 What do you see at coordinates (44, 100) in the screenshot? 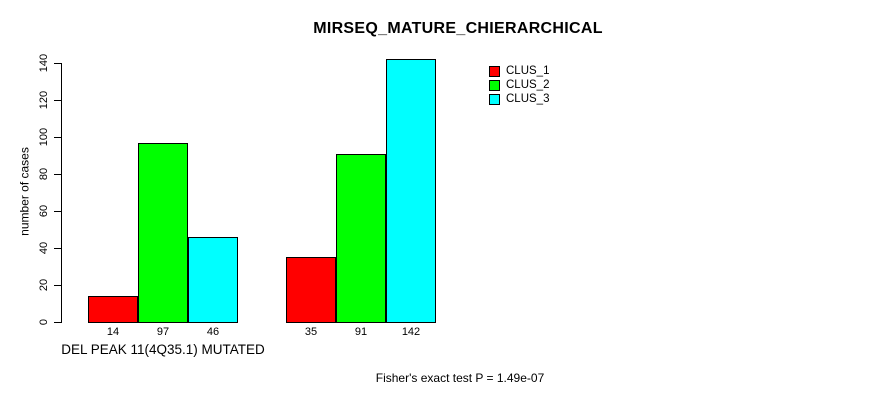
I see `y-axis-tick-label: 120` at bounding box center [44, 100].